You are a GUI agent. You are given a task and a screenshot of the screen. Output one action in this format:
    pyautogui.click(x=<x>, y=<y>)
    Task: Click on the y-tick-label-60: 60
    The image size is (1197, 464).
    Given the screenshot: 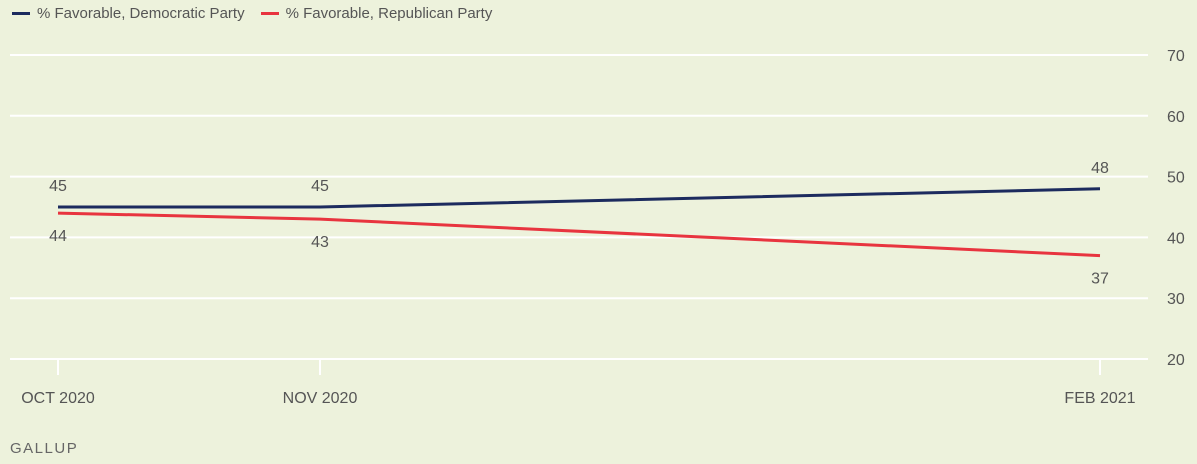 What is the action you would take?
    pyautogui.click(x=1176, y=117)
    